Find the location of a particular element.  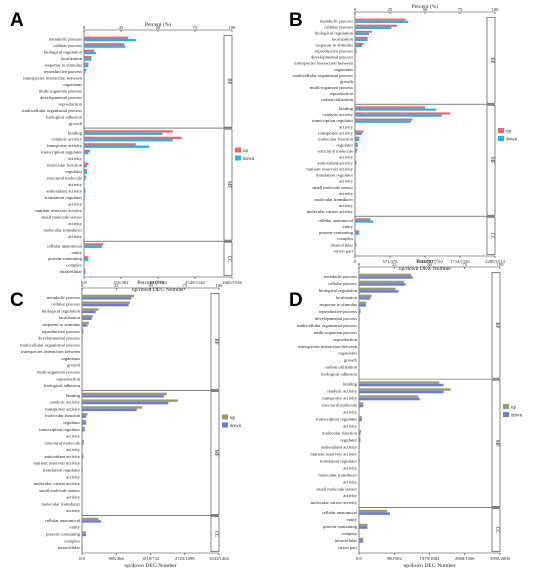

category-label: nutrient reservoir activity is located at coordinates (333, 453).